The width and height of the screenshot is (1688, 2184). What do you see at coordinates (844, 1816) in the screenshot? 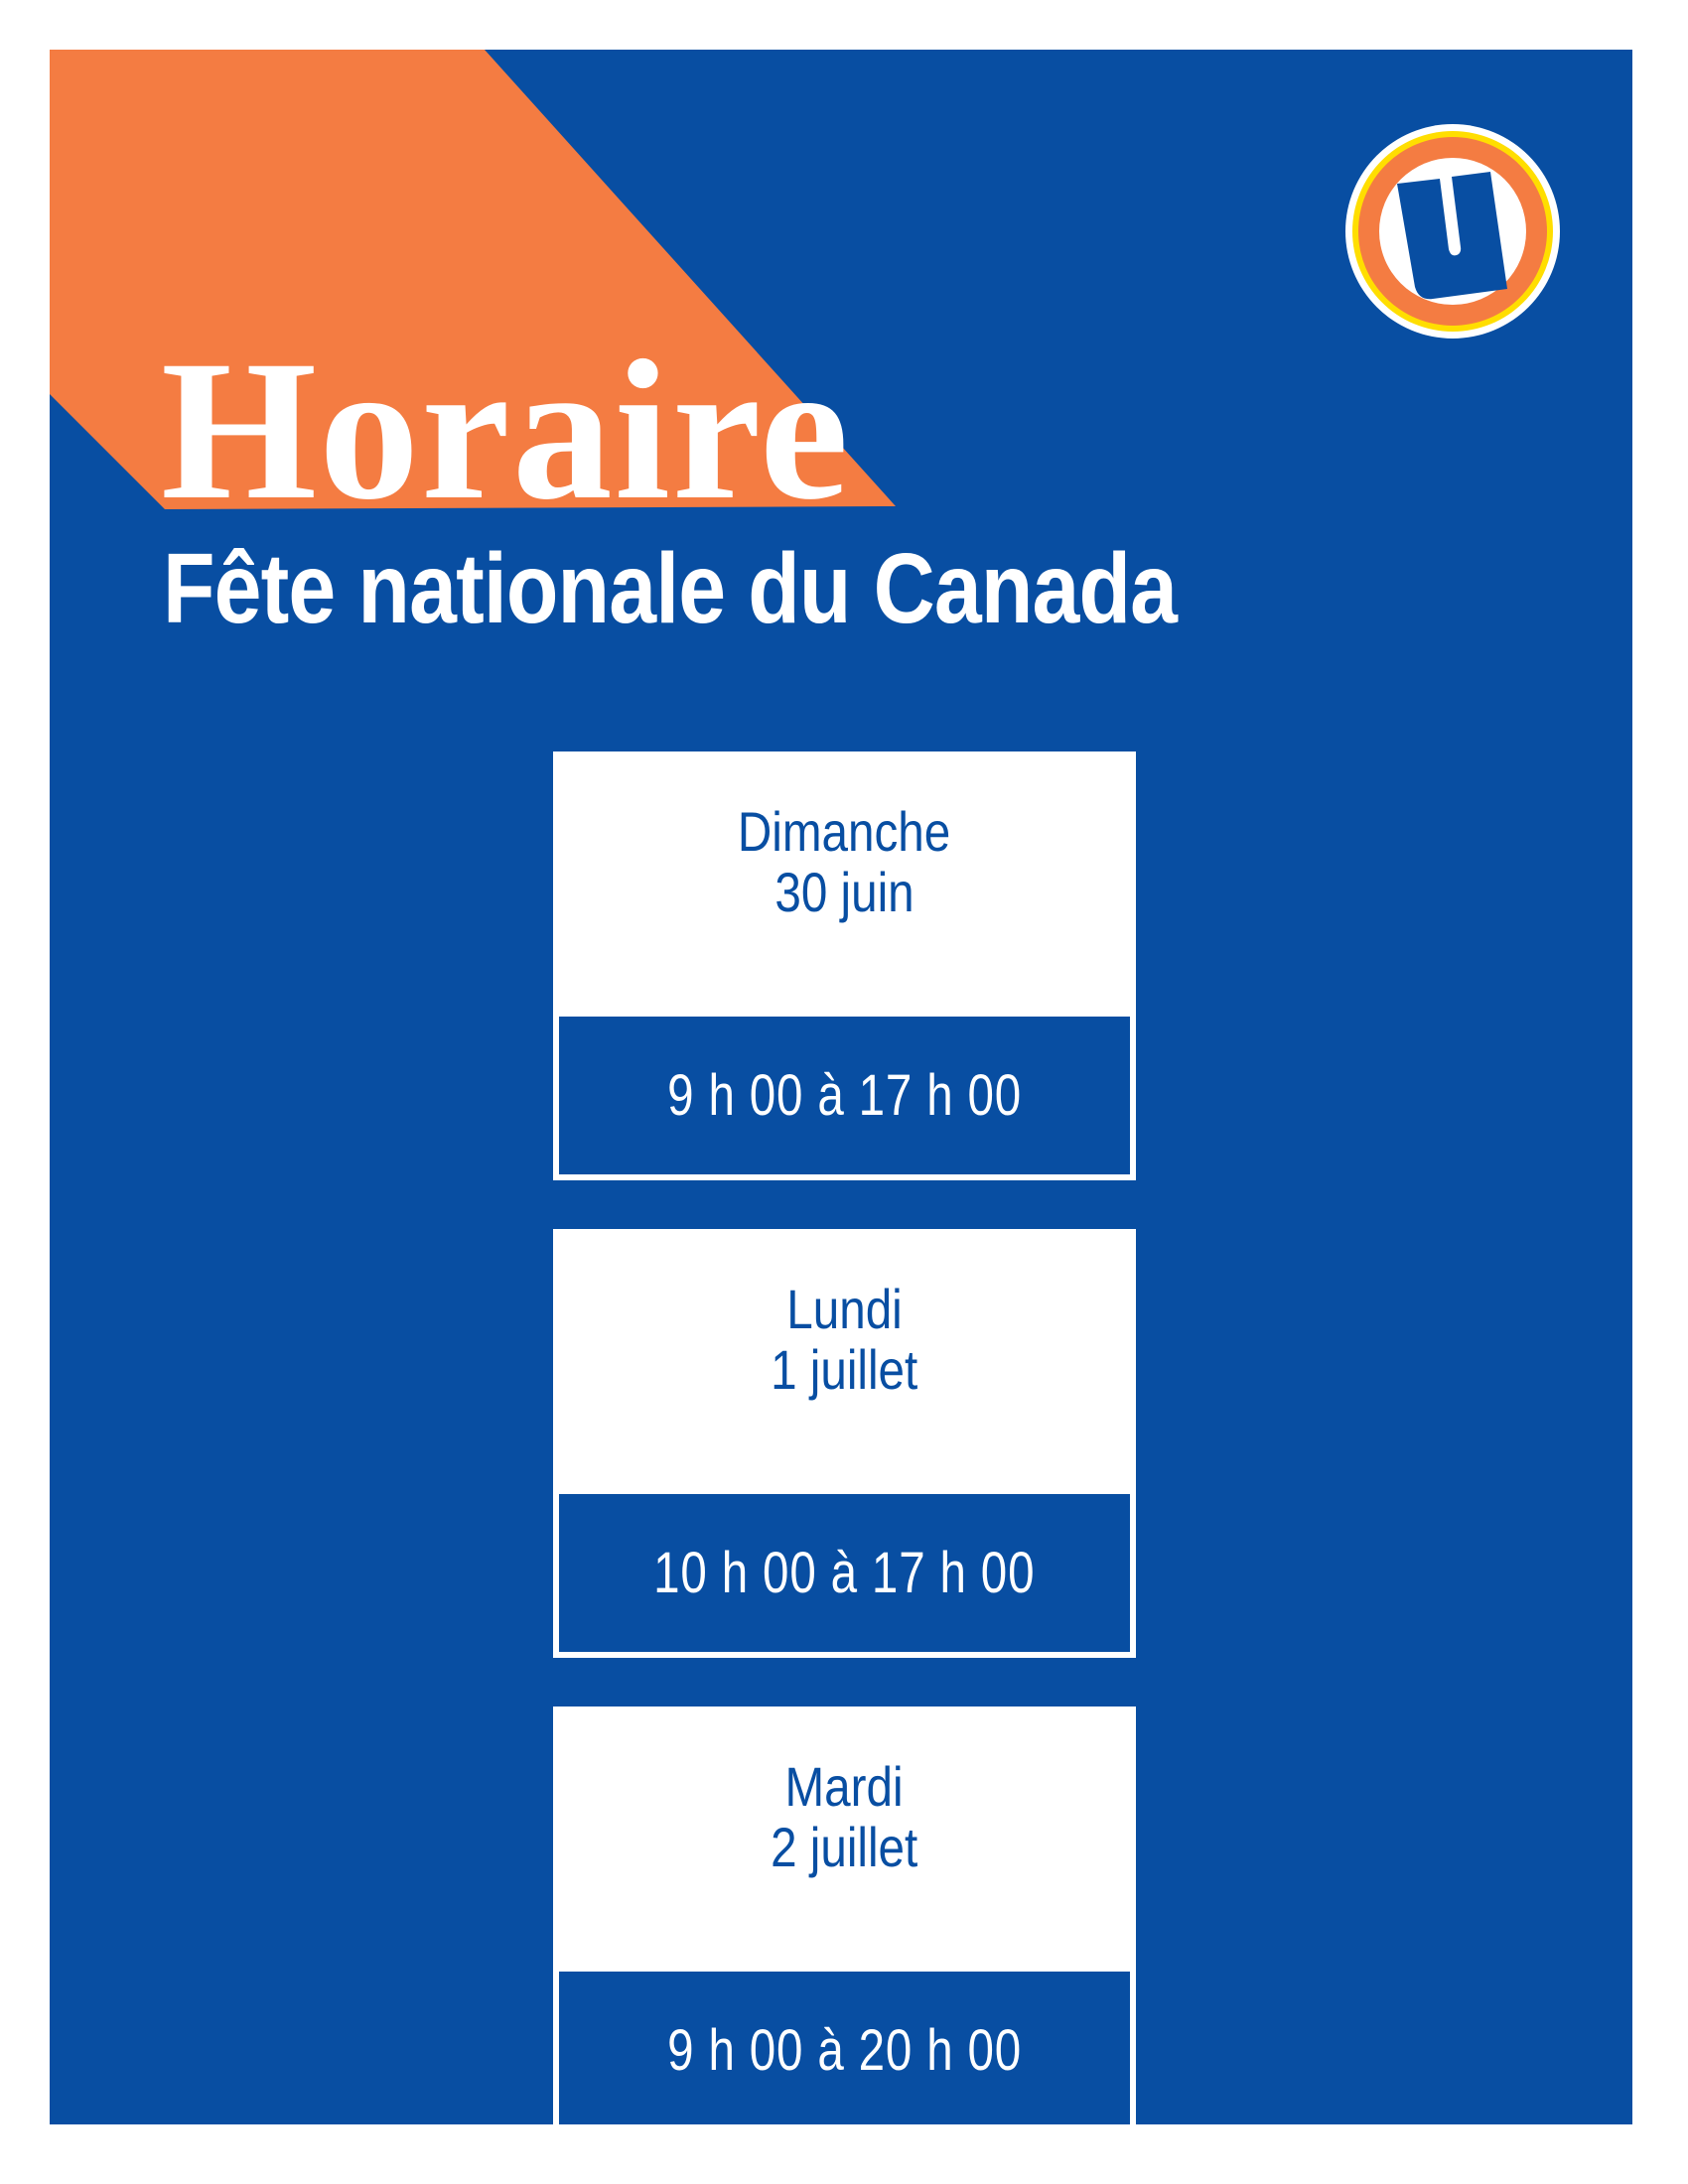
I see `schedule-day: Mardi 2 juillet` at bounding box center [844, 1816].